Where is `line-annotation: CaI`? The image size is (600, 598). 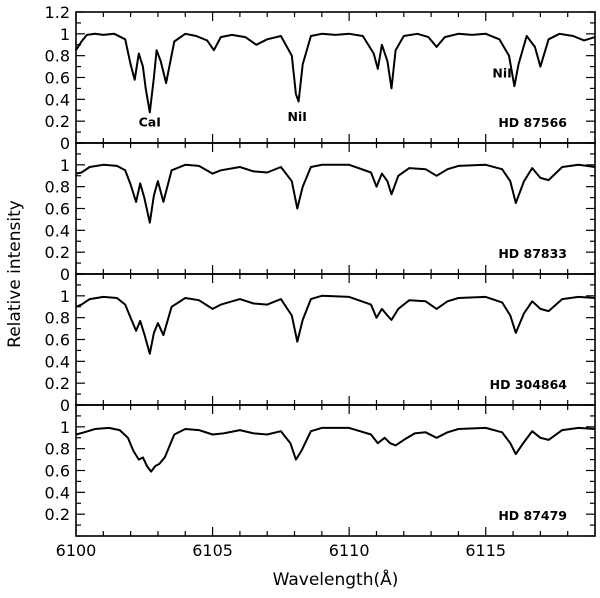
line-annotation: CaI is located at coordinates (150, 122).